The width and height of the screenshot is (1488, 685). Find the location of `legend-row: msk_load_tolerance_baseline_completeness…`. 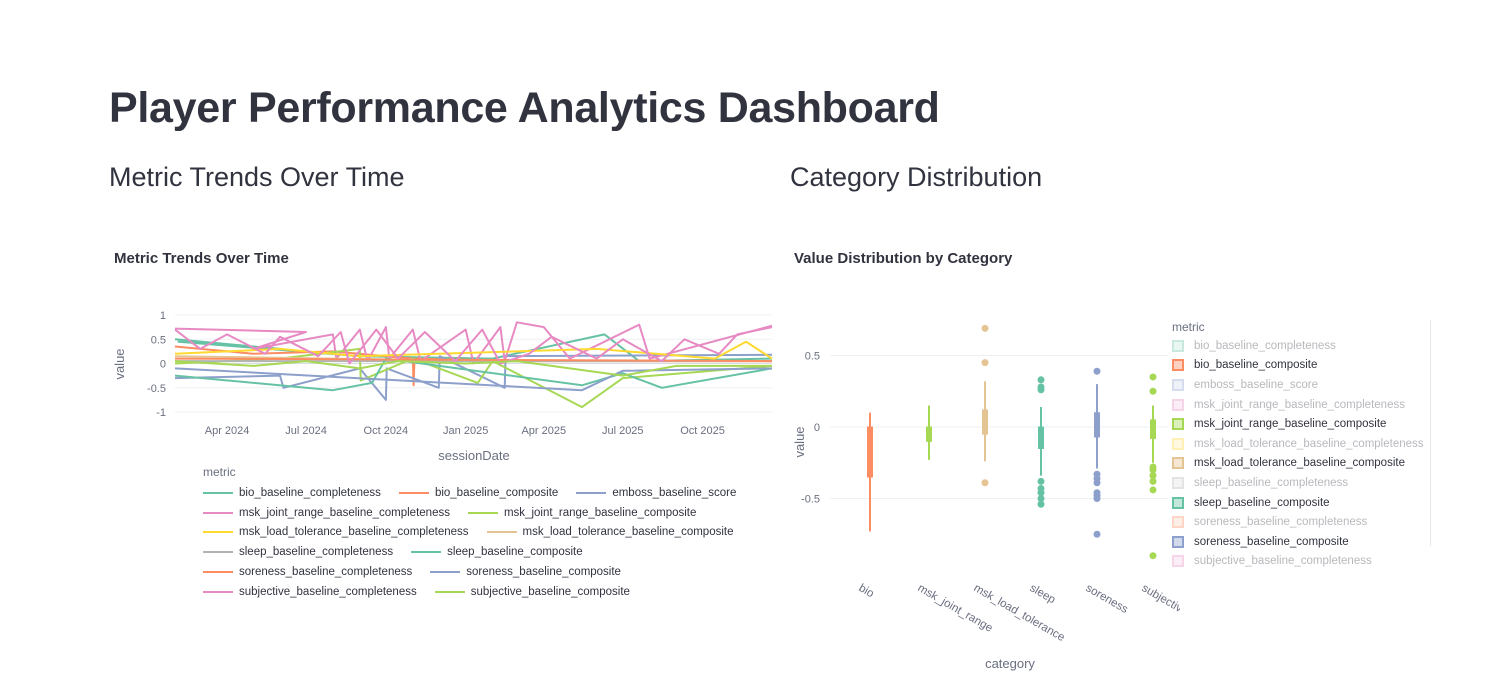

legend-row: msk_load_tolerance_baseline_completeness… is located at coordinates (483, 533).